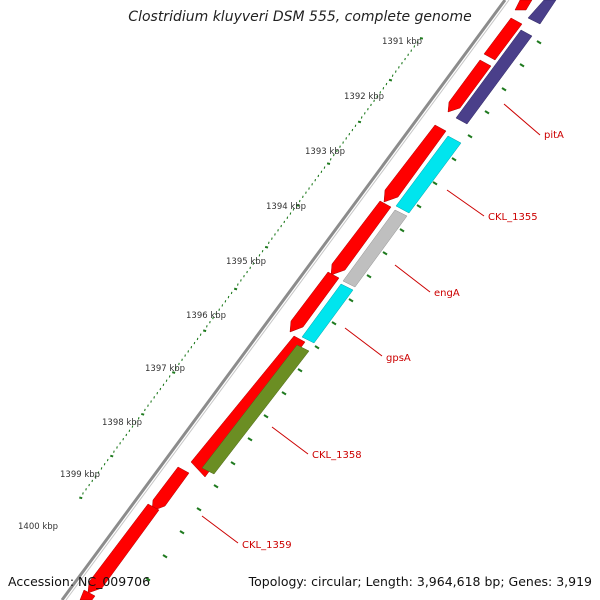  I want to click on gene-label: gpsA, so click(398, 358).